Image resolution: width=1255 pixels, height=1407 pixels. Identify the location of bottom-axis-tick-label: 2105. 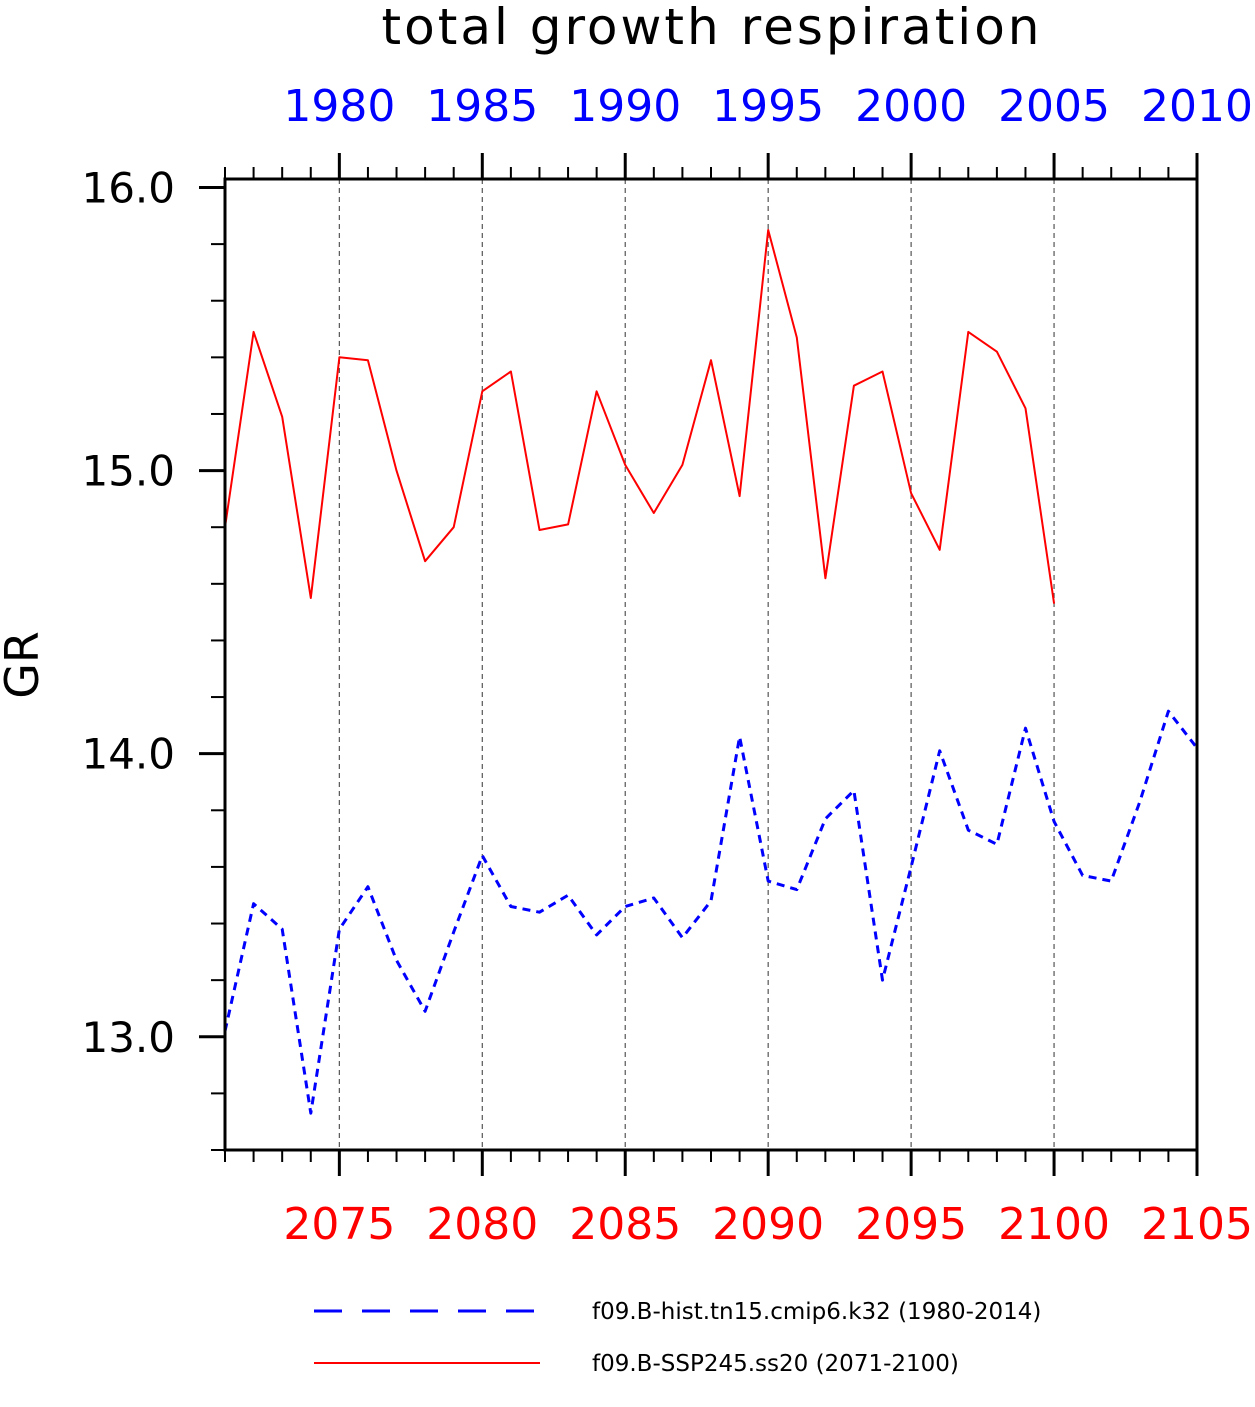
(1197, 1224).